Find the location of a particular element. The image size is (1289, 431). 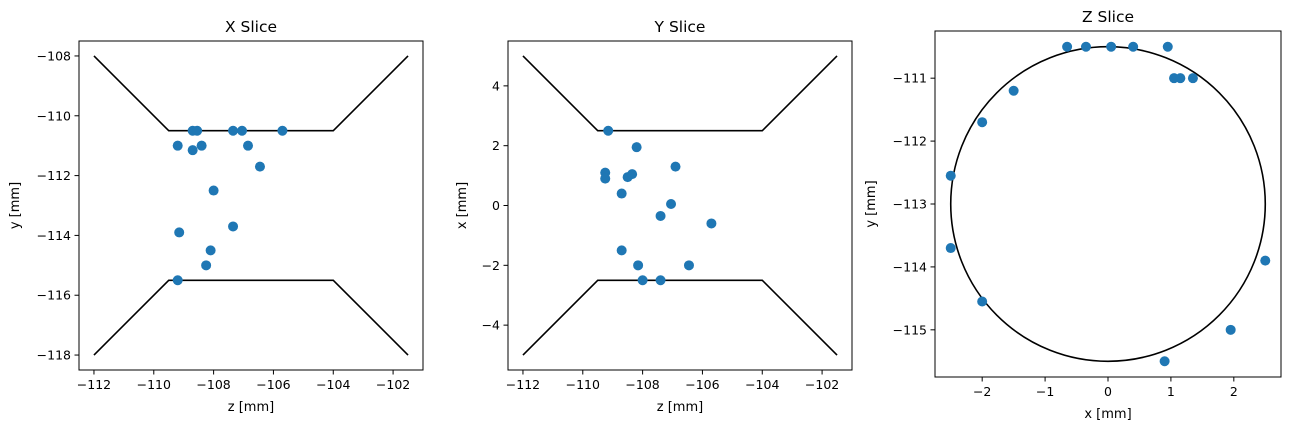

y-tick-label: −108 is located at coordinates (54, 55).